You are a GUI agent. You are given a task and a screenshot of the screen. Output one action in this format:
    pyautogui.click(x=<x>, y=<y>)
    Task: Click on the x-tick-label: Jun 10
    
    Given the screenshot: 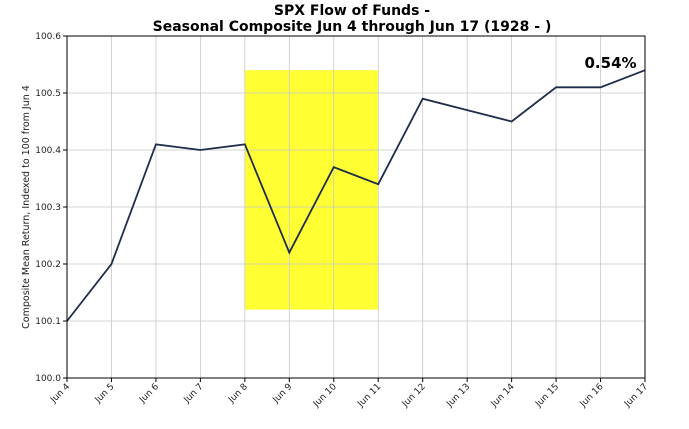 What is the action you would take?
    pyautogui.click(x=325, y=396)
    